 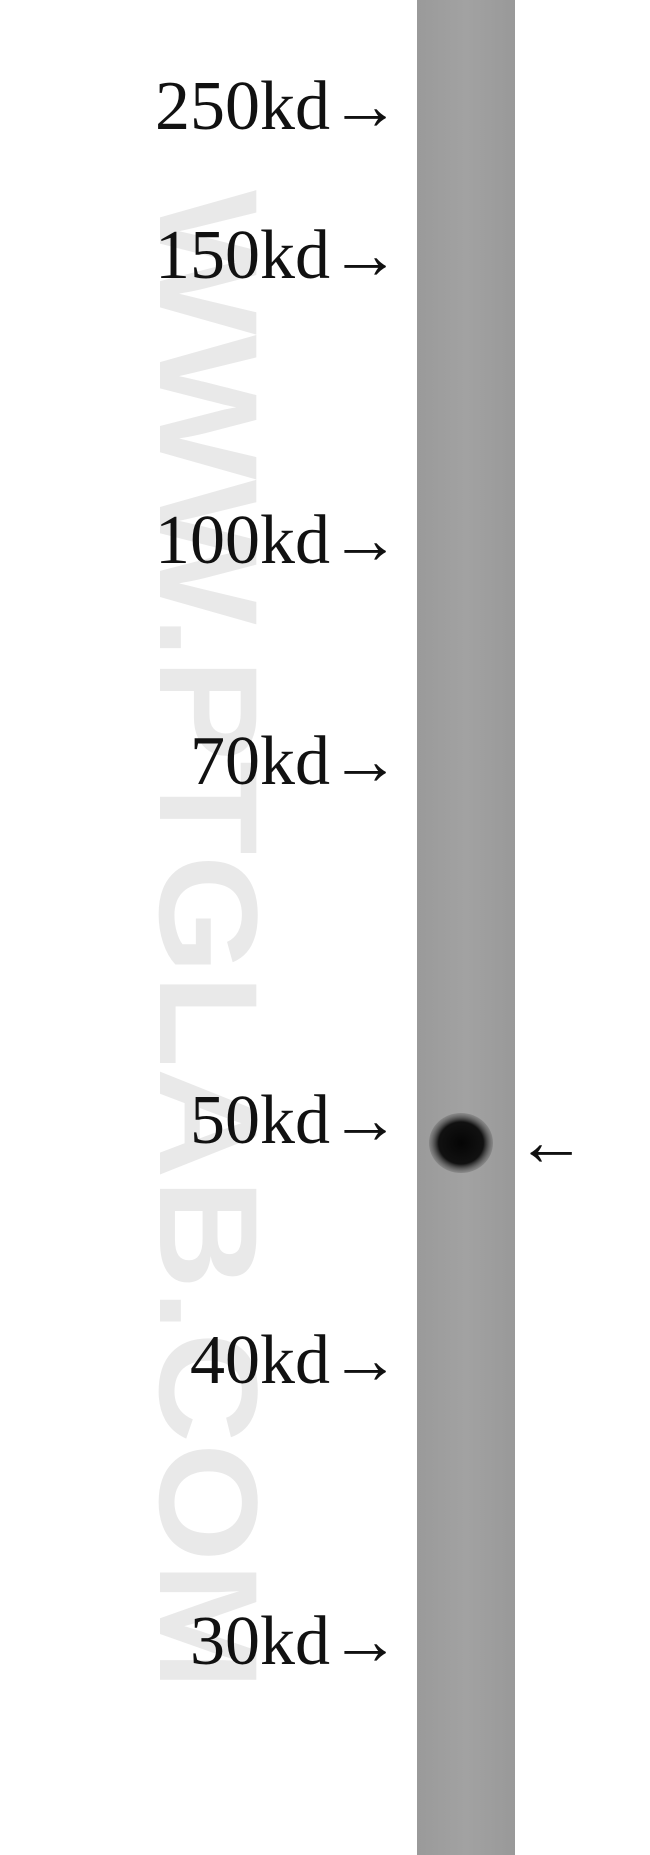 I want to click on marker-label: 150kd→, so click(x=277, y=255).